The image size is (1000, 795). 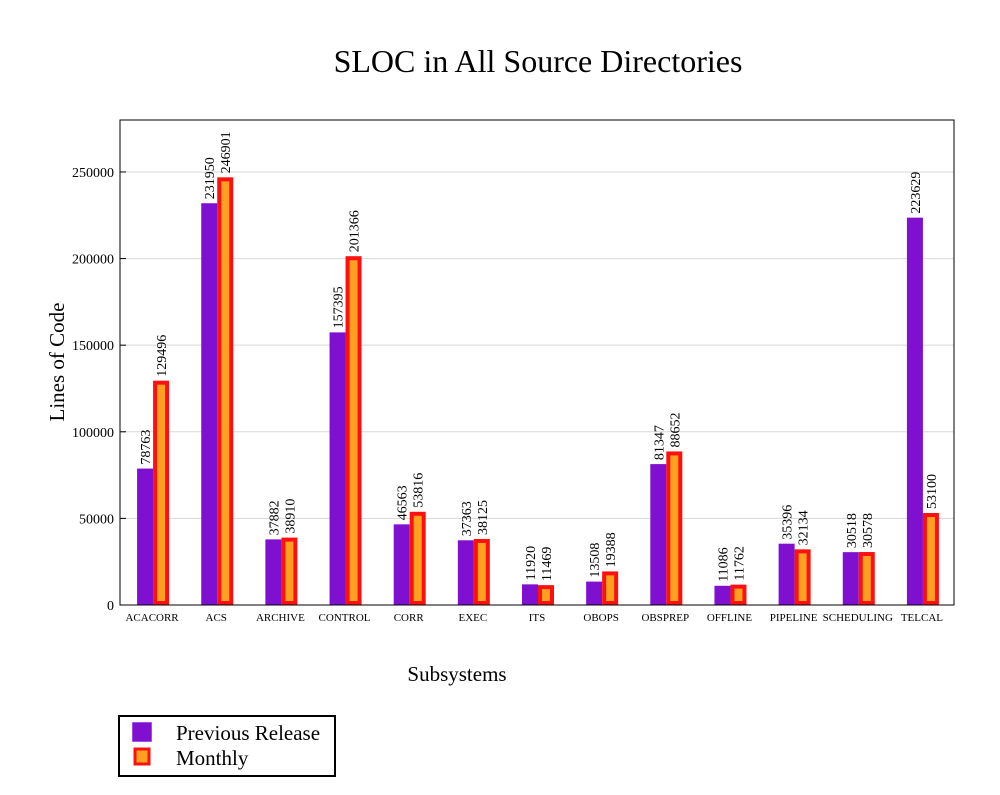 What do you see at coordinates (788, 522) in the screenshot?
I see `value-label-previous-release-pipeline: 35396` at bounding box center [788, 522].